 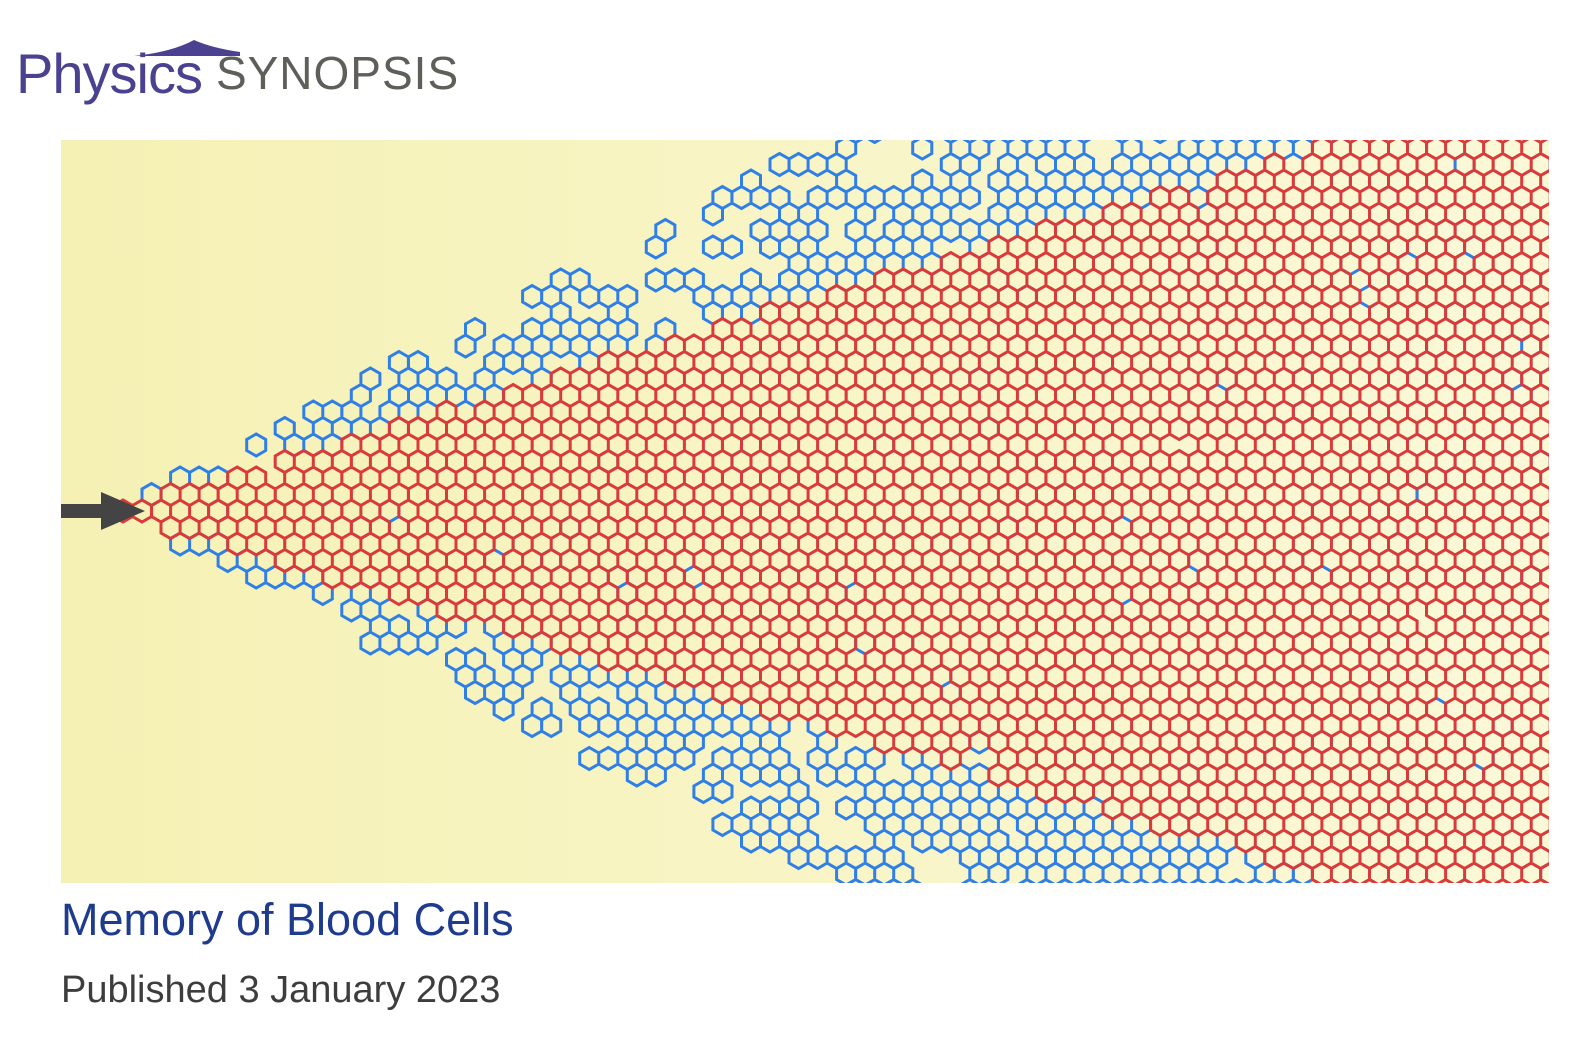 What do you see at coordinates (187, 48) in the screenshot?
I see `logo-arc-icon` at bounding box center [187, 48].